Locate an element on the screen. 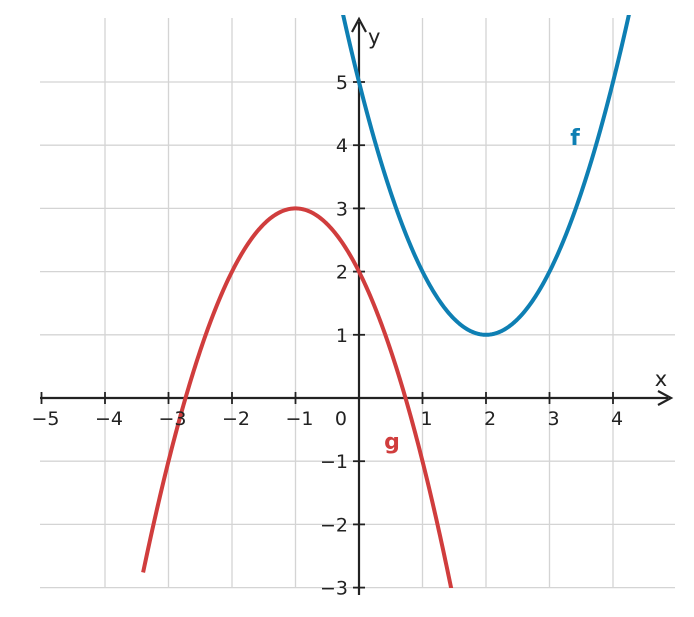 This screenshot has height=617, width=694. y-tick-label: −2 is located at coordinates (334, 525).